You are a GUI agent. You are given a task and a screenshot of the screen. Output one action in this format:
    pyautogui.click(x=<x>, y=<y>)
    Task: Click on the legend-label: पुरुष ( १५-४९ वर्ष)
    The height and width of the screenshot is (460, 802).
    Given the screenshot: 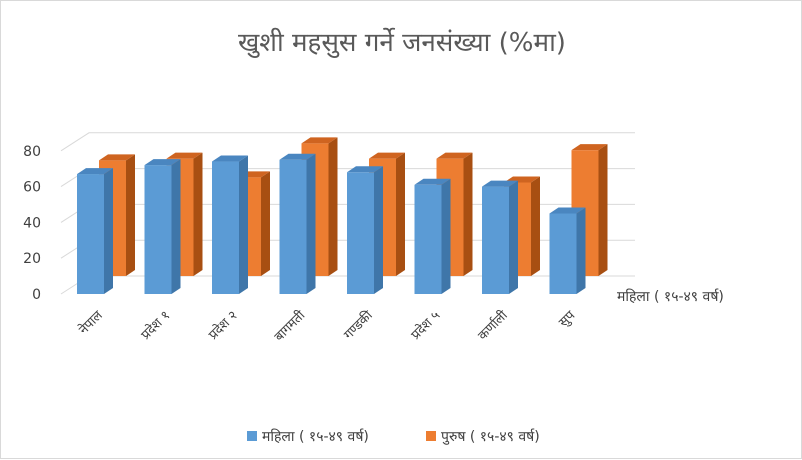 What is the action you would take?
    pyautogui.click(x=490, y=436)
    